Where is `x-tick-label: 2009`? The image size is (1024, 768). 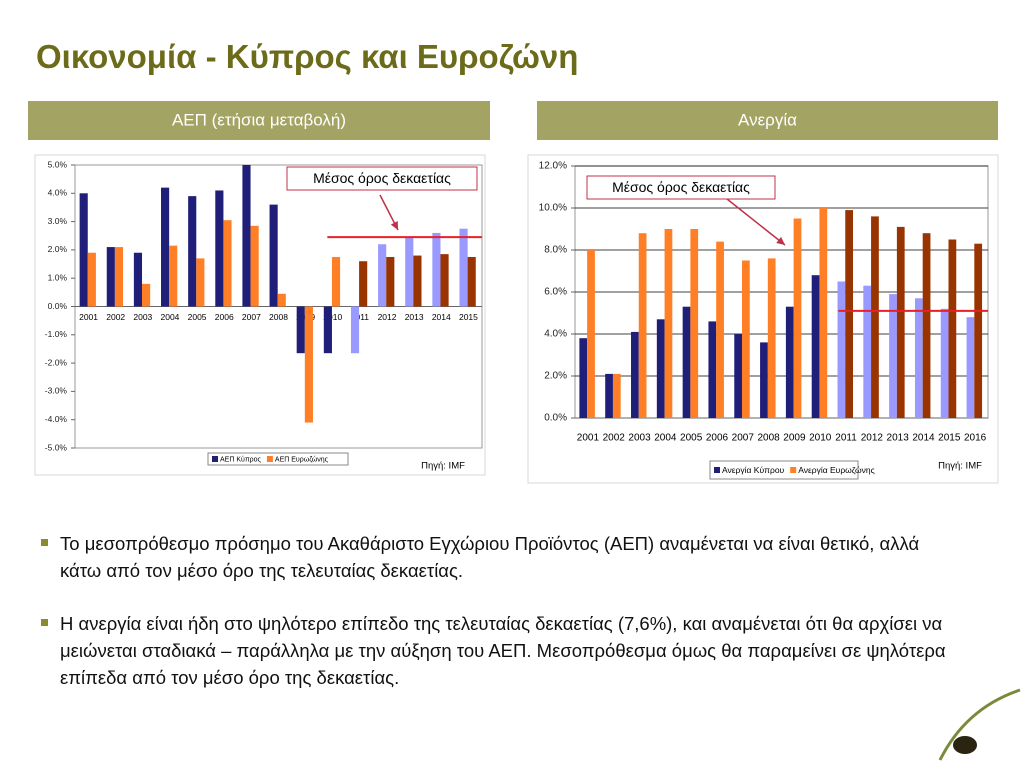
x-tick-label: 2009 is located at coordinates (794, 438).